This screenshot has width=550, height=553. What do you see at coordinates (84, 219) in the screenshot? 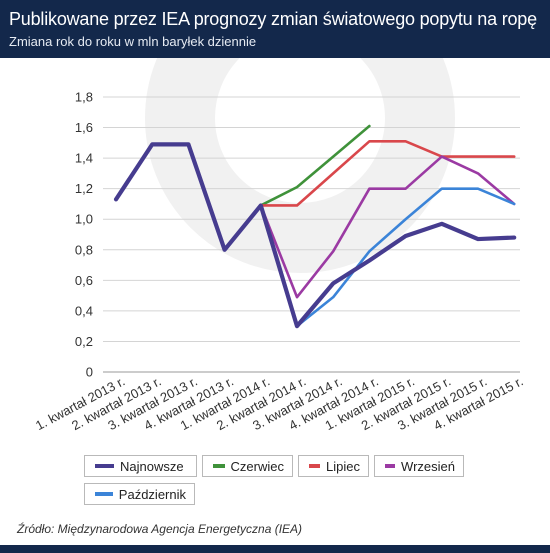
I see `y-tick-label: 1,0` at bounding box center [84, 219].